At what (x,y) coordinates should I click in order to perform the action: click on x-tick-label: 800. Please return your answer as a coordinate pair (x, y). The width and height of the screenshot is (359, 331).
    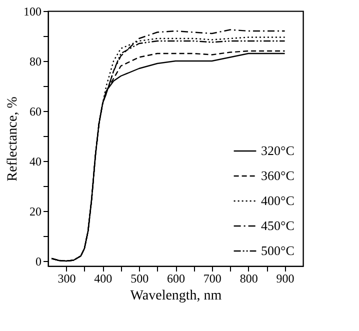
    Looking at the image, I should click on (249, 279).